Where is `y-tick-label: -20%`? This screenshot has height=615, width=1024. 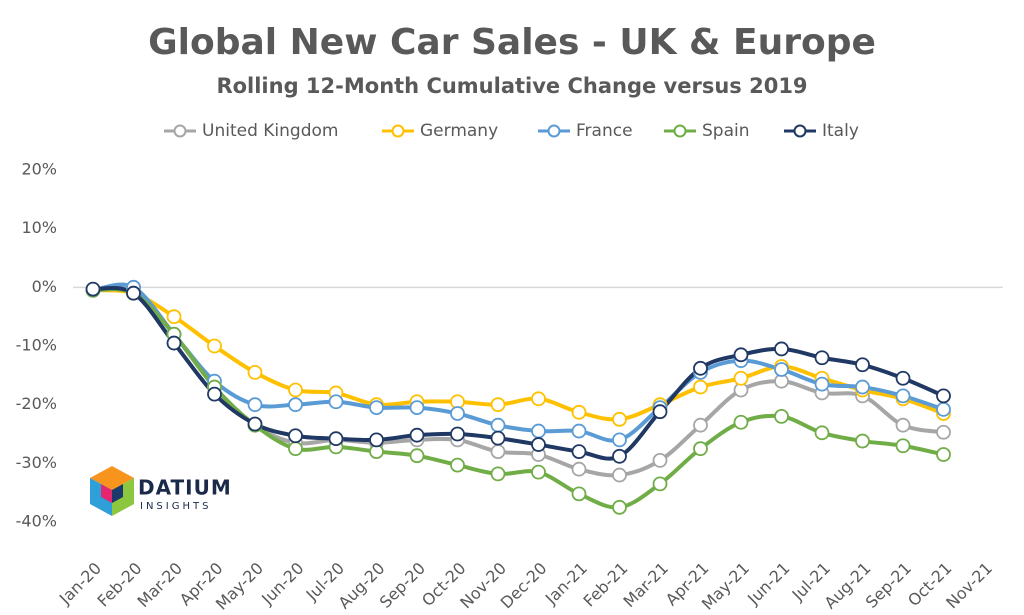 y-tick-label: -20% is located at coordinates (36, 403).